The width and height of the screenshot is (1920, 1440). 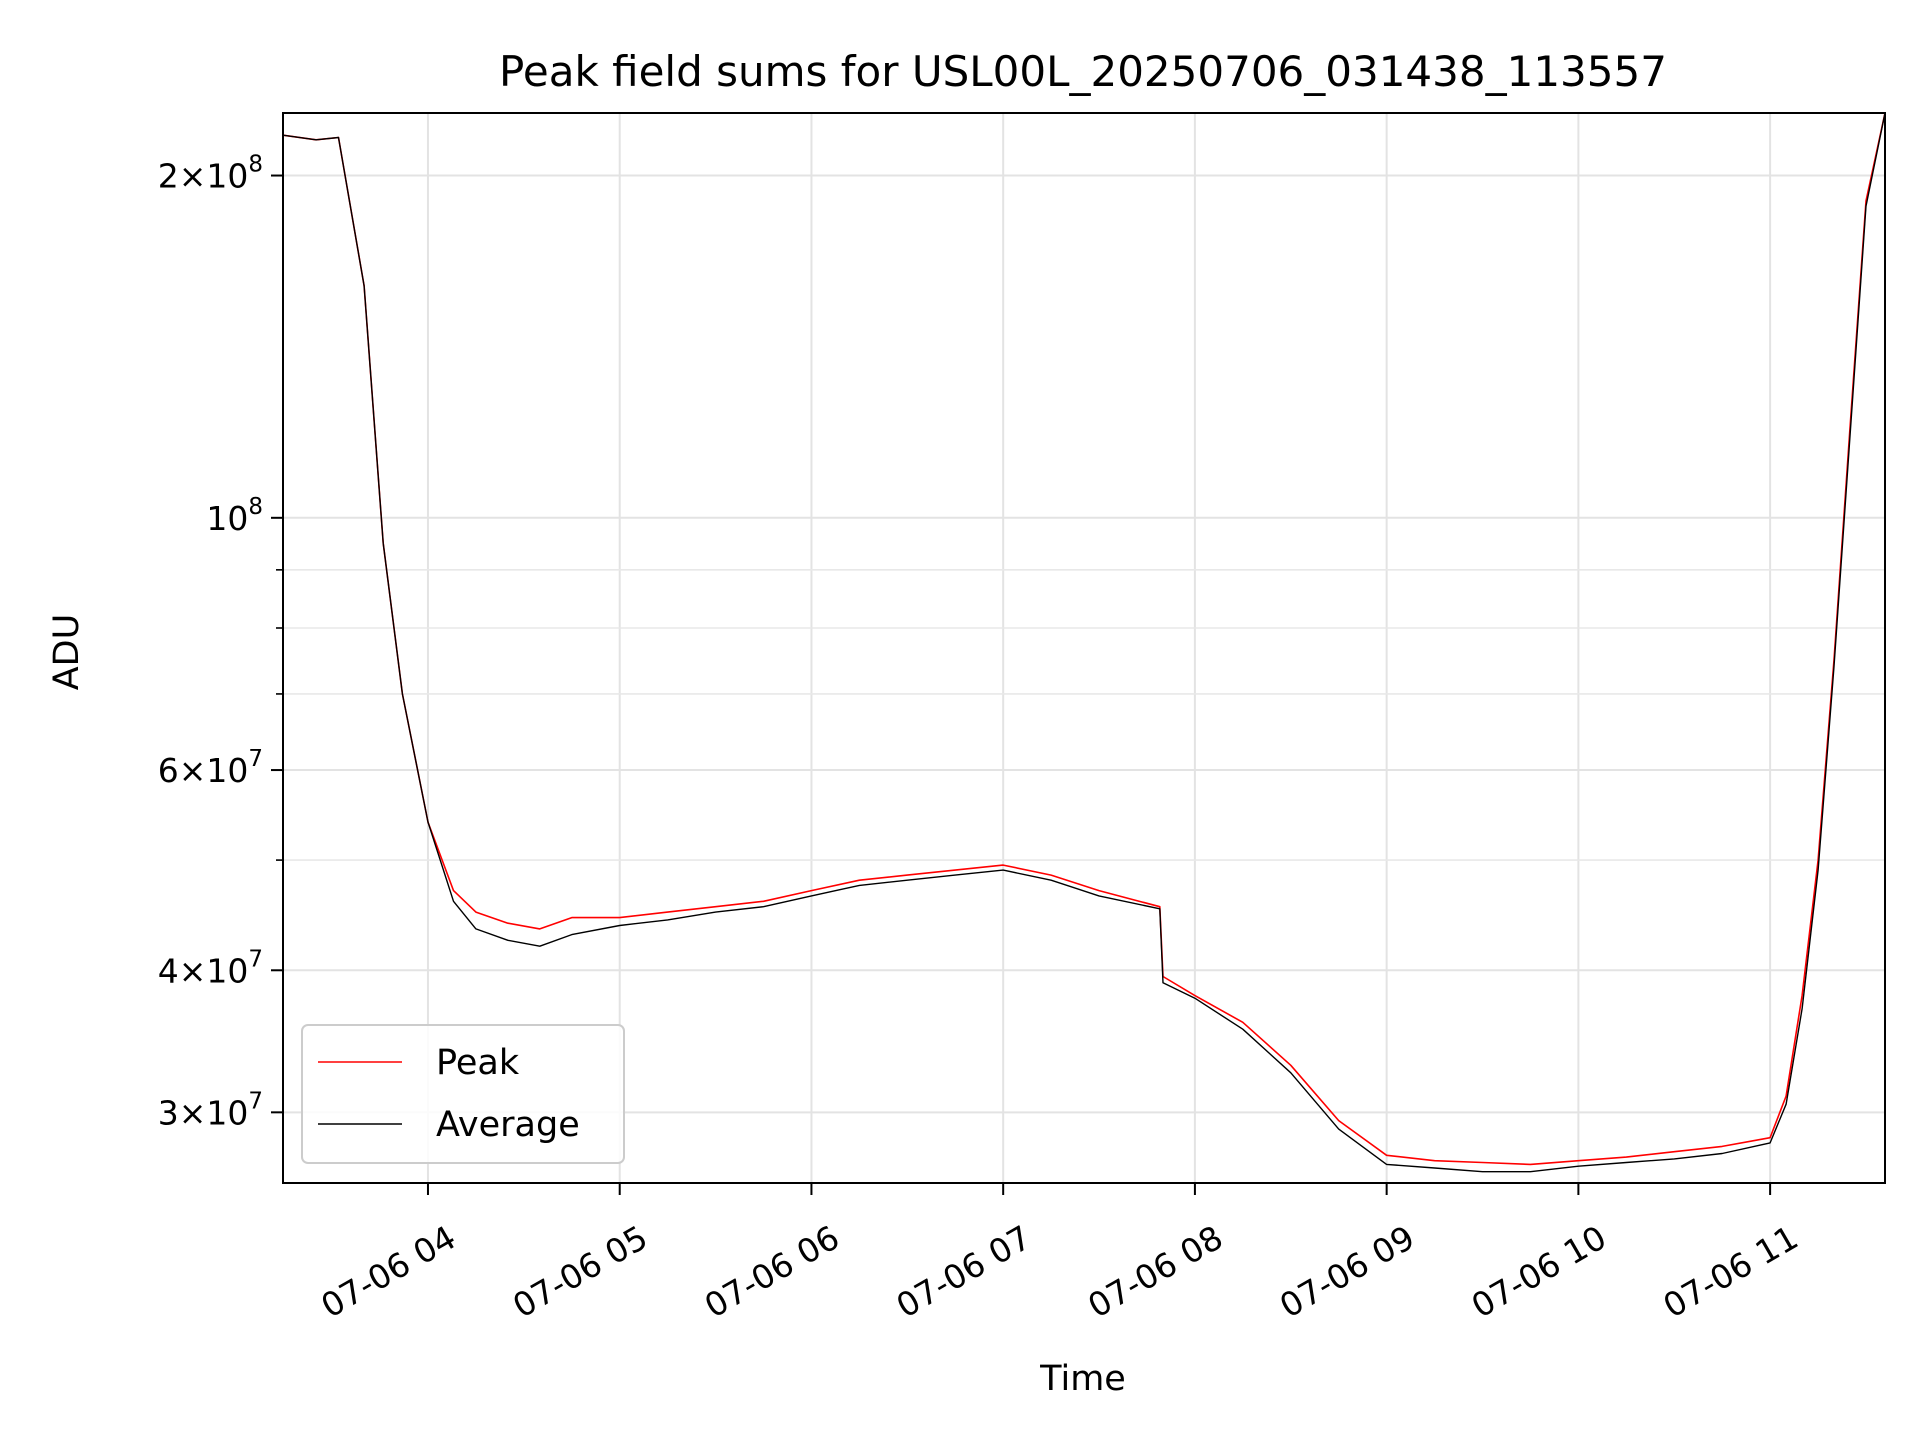 I want to click on y-tick-label-mantissa: 3×10, so click(x=203, y=1112).